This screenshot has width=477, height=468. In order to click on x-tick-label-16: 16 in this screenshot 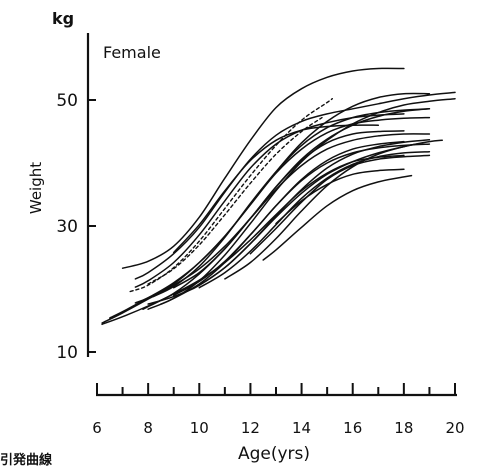, I will do `click(352, 428)`.